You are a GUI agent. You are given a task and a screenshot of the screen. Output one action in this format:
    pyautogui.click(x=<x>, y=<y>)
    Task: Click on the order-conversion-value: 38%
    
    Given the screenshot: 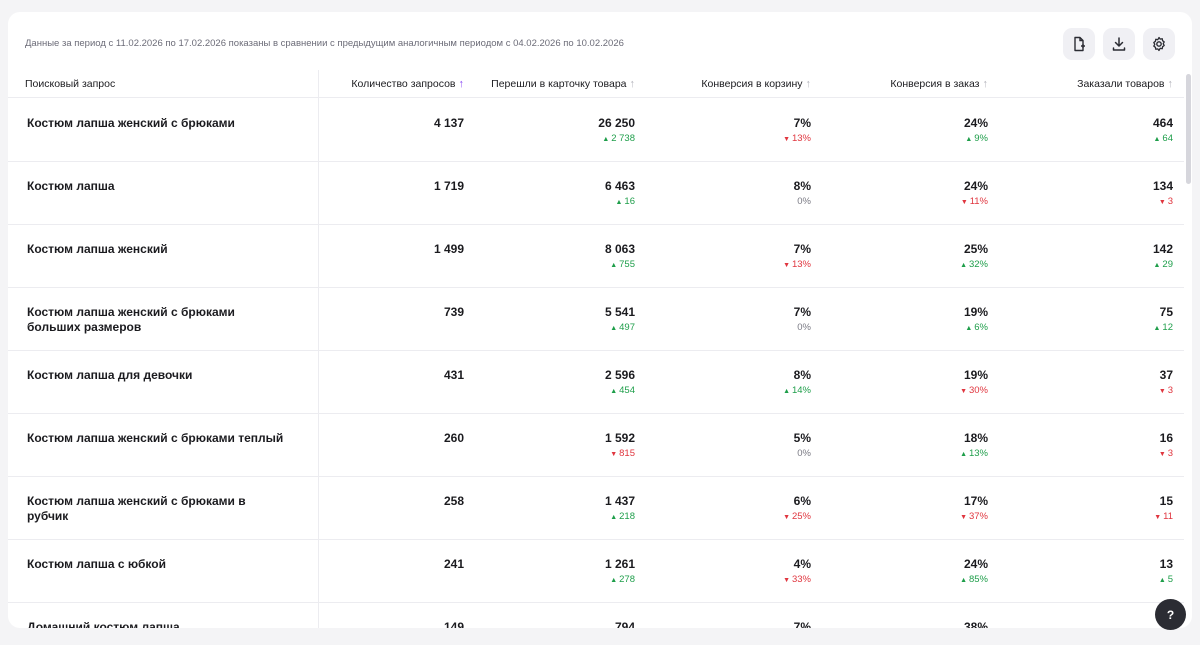 What is the action you would take?
    pyautogui.click(x=975, y=624)
    